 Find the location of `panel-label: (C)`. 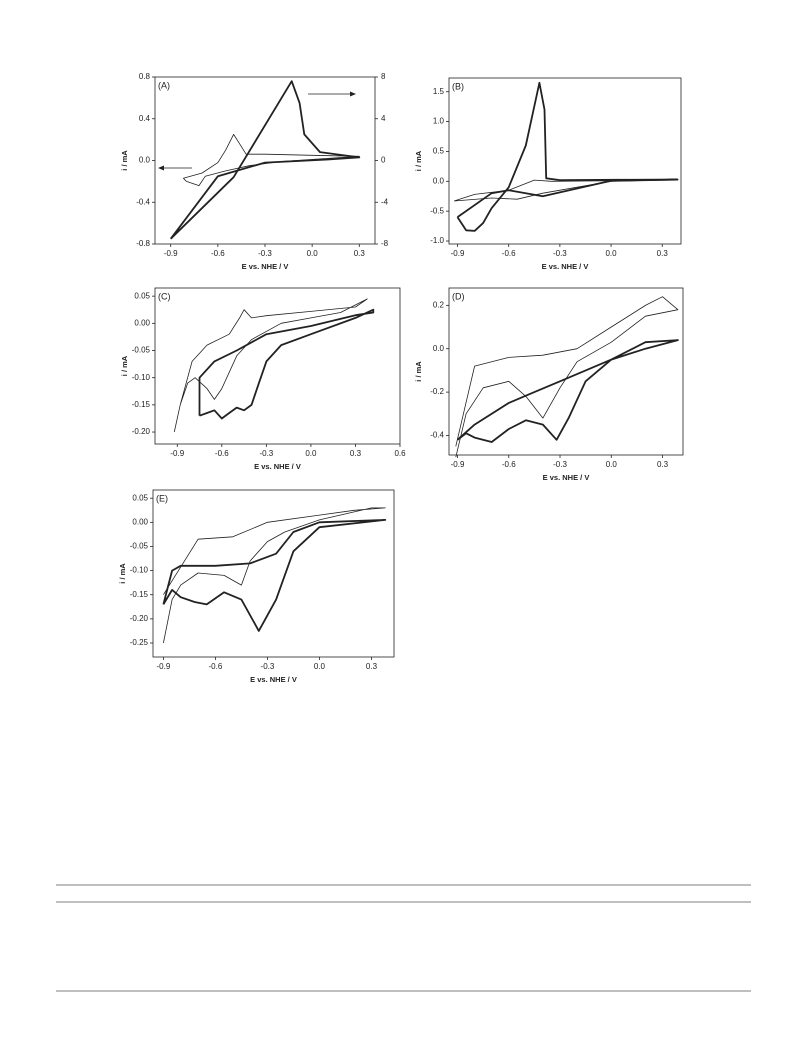

panel-label: (C) is located at coordinates (164, 296).